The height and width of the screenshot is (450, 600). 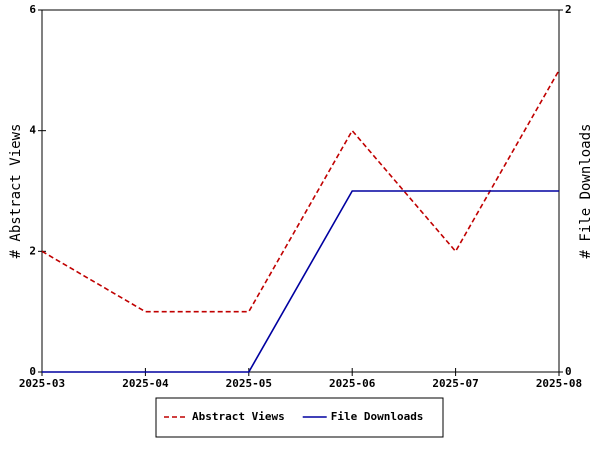 What do you see at coordinates (377, 416) in the screenshot?
I see `legend-label: File Downloads` at bounding box center [377, 416].